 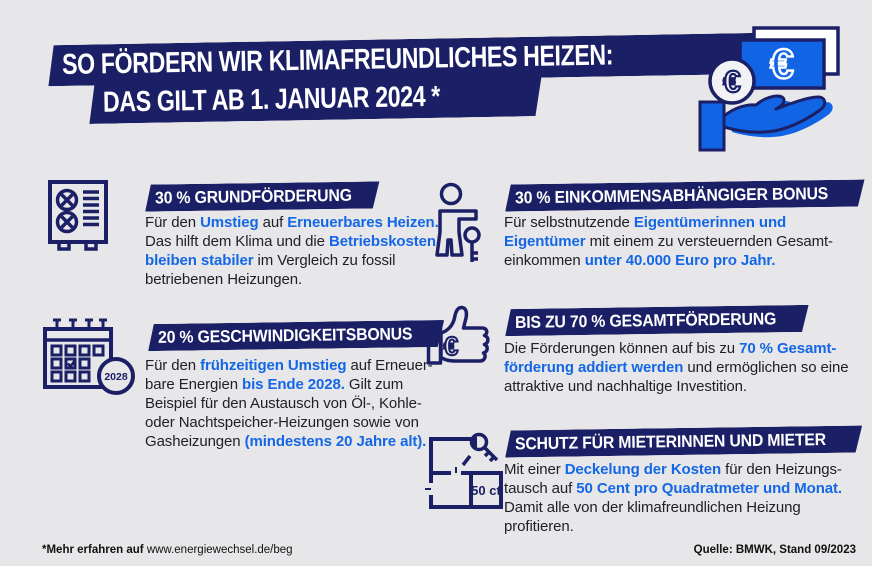 I want to click on section-einkommensbonus-heading: 30 % EINKOMMENSABHÄNGIGER BONUS, so click(x=685, y=195).